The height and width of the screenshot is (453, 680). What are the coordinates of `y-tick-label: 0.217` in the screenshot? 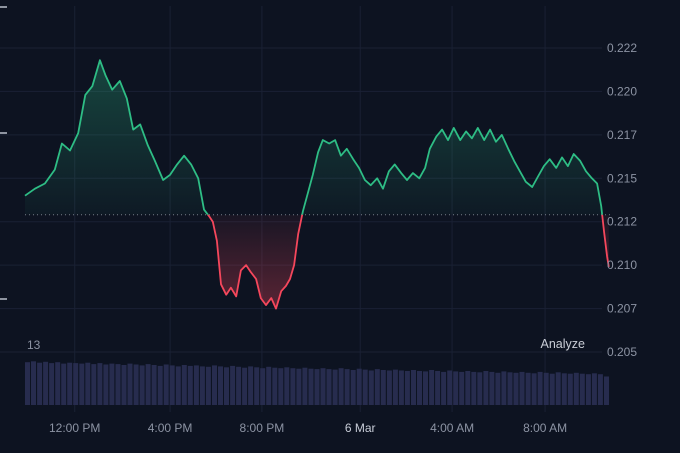 It's located at (622, 135).